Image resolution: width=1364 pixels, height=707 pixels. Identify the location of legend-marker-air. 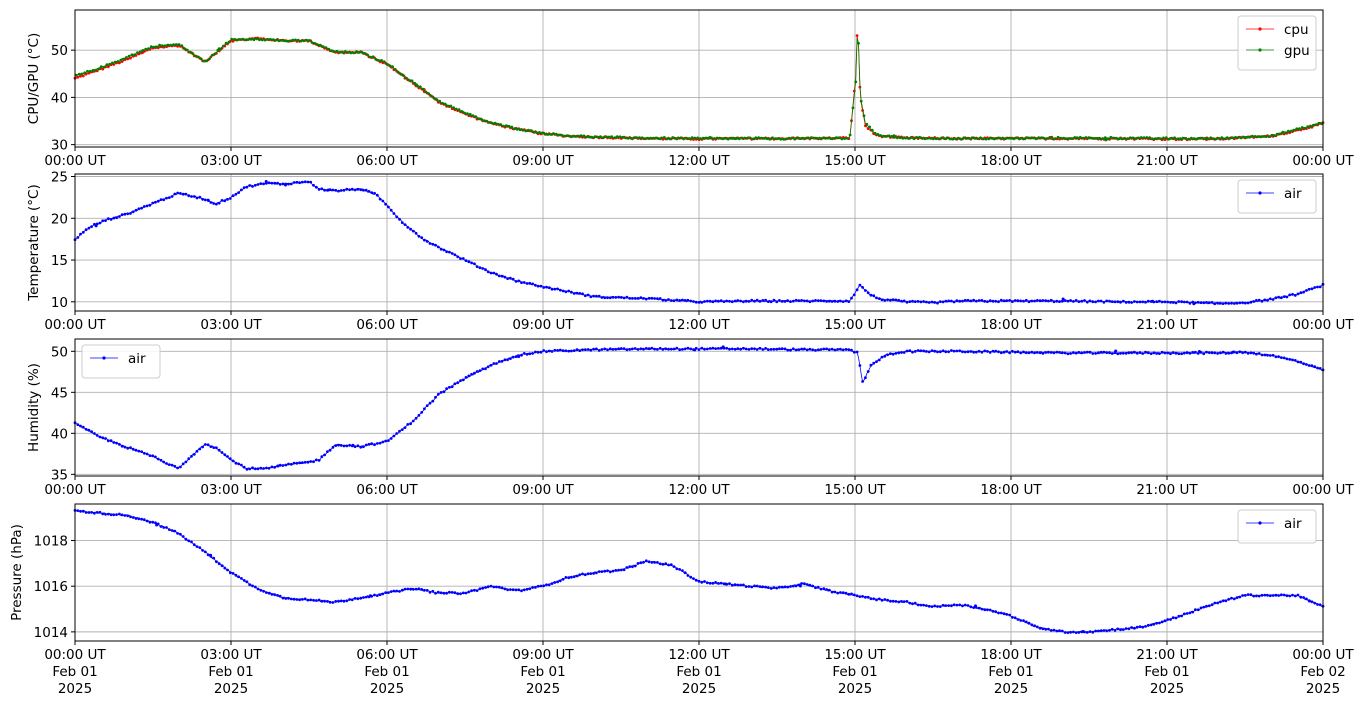
(1260, 523).